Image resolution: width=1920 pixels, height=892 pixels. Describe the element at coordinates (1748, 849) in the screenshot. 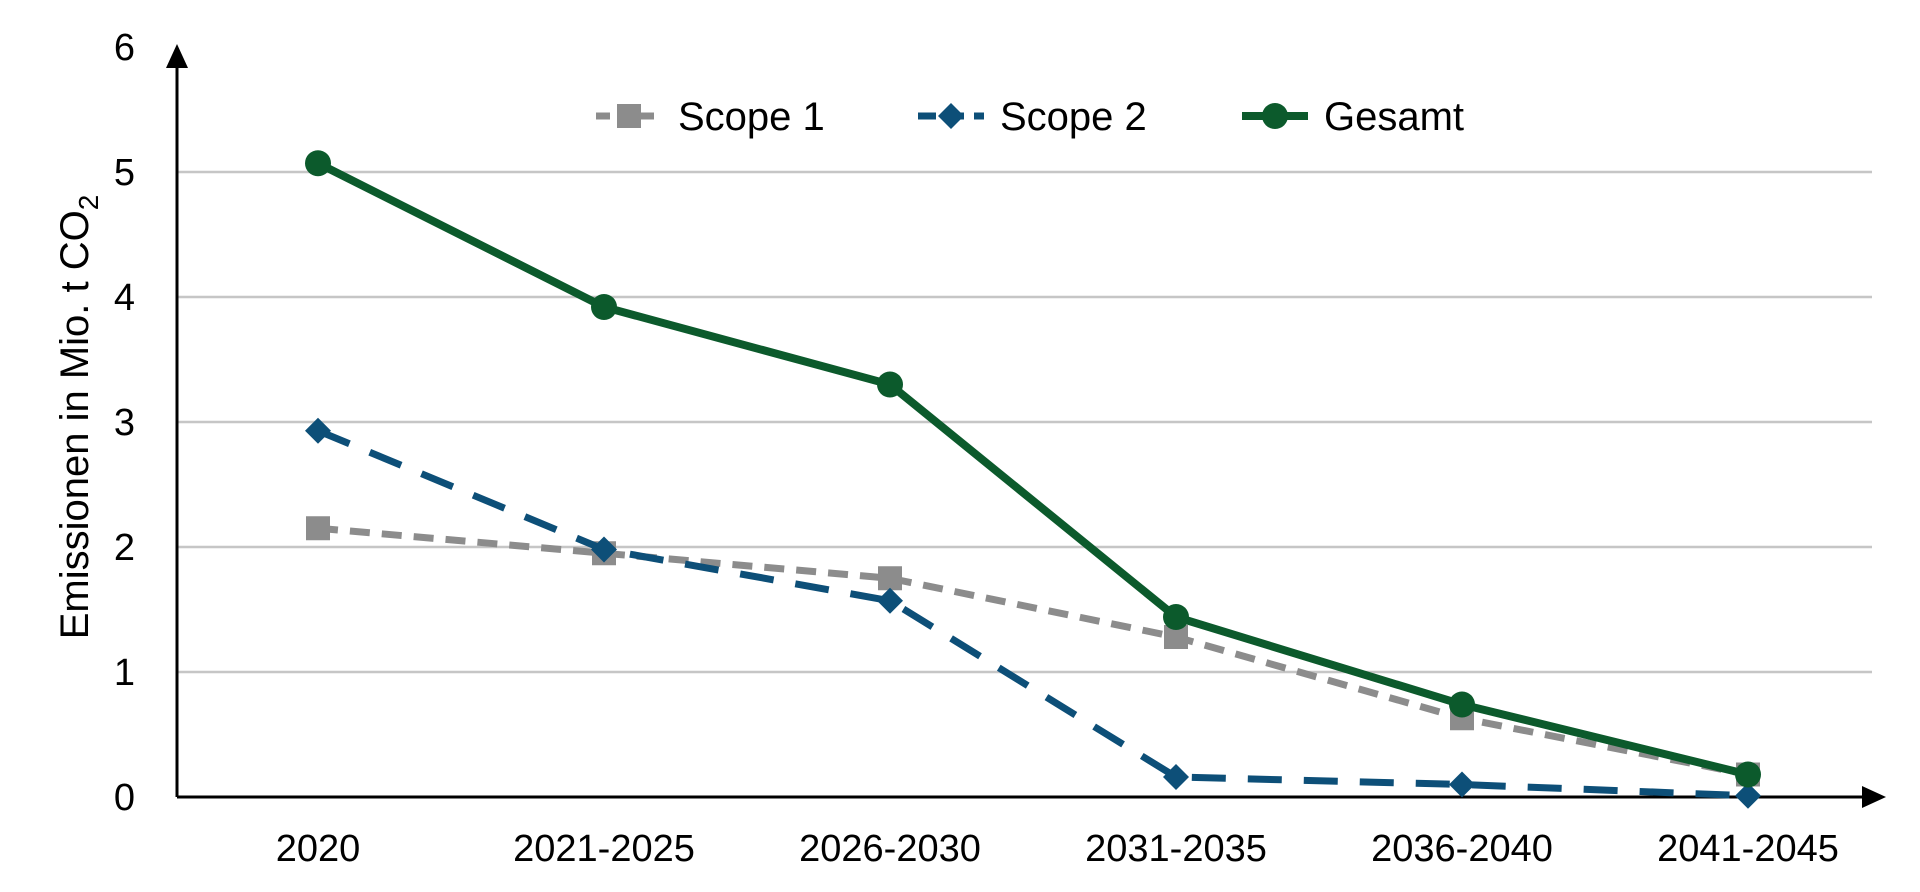

I see `x-tick-label: 2041-2045` at that location.